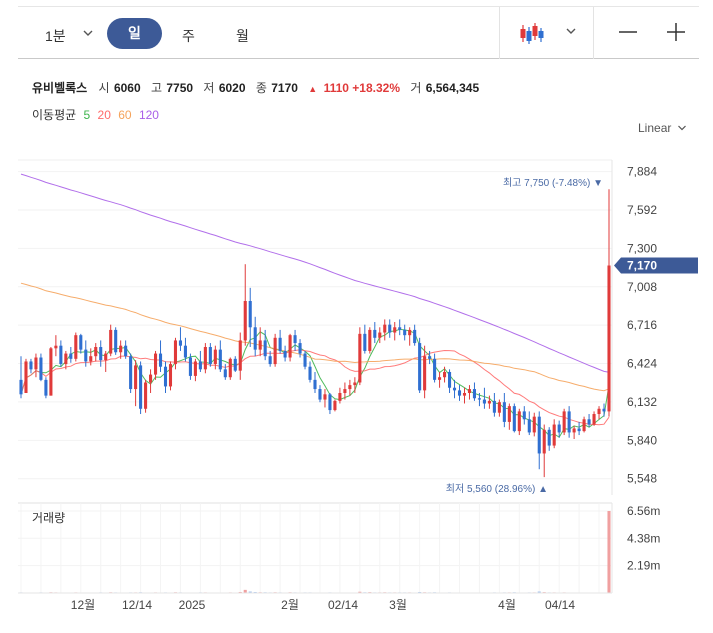 Image resolution: width=713 pixels, height=633 pixels. What do you see at coordinates (180, 88) in the screenshot?
I see `high-value: 7750` at bounding box center [180, 88].